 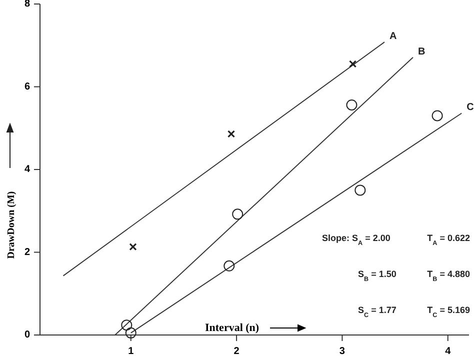 I want to click on annotation: S$_{B}$ = 1.50, so click(x=377, y=275).